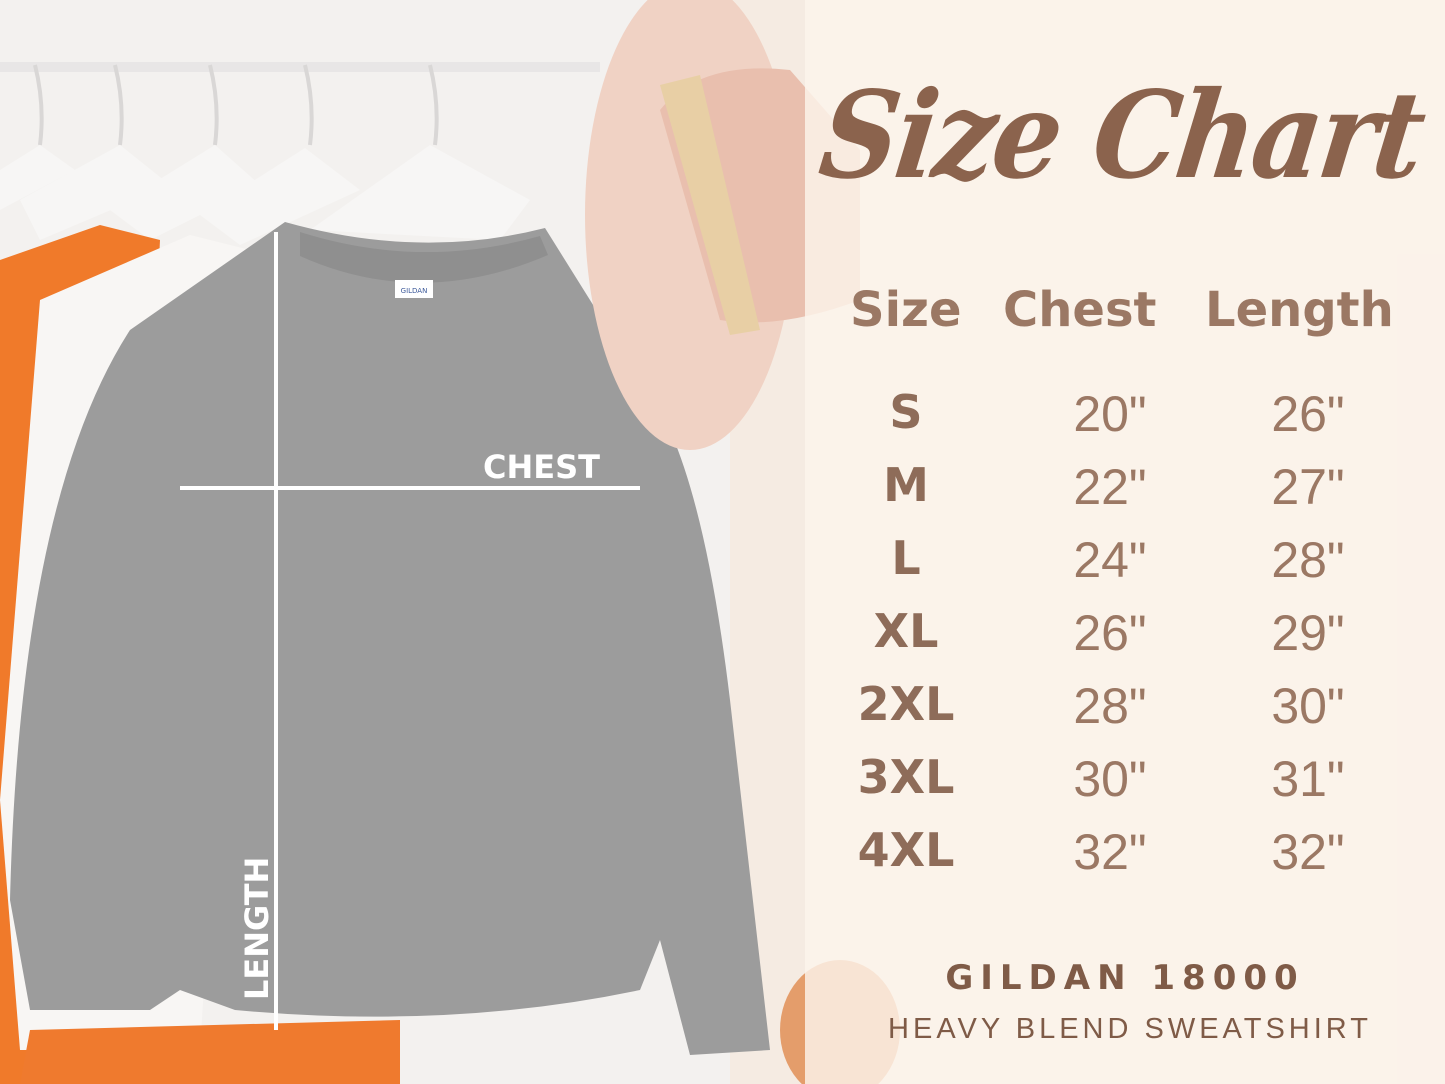 Image resolution: width=1445 pixels, height=1084 pixels. What do you see at coordinates (722, 712) in the screenshot?
I see `table-row: 2XL 28" 30"` at bounding box center [722, 712].